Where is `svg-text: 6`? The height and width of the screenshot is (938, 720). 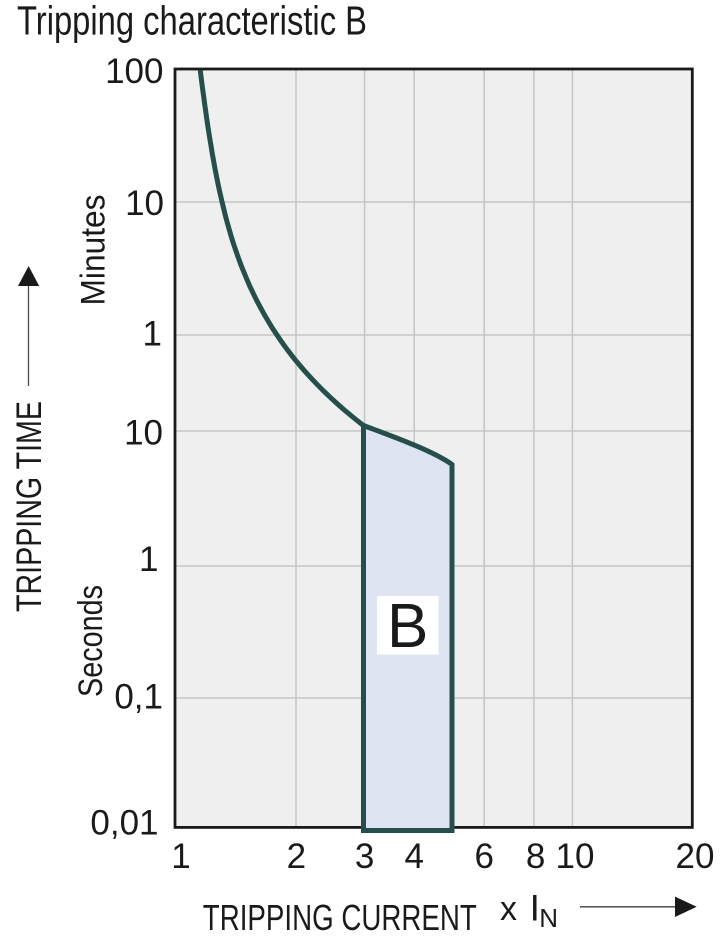
svg-text: 6 is located at coordinates (483, 856).